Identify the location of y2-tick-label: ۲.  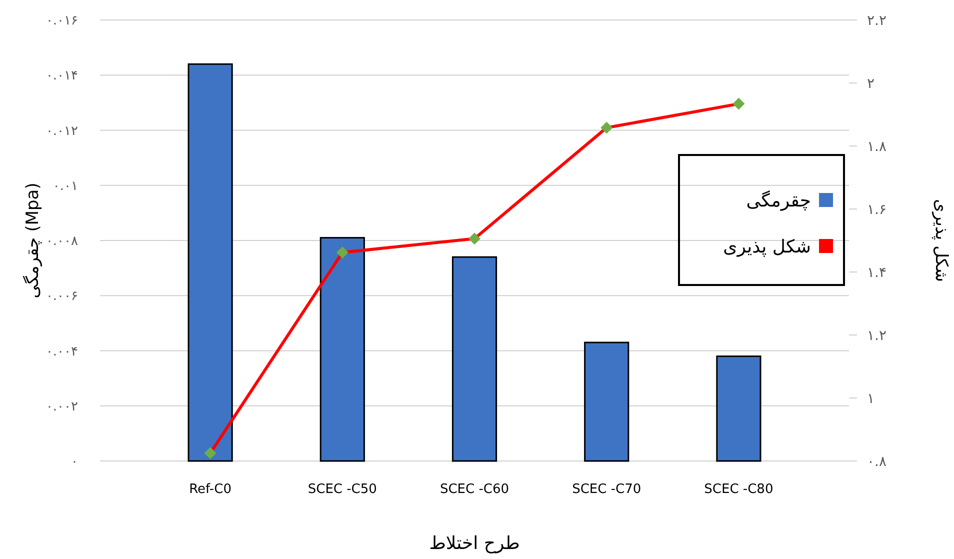
(871, 84).